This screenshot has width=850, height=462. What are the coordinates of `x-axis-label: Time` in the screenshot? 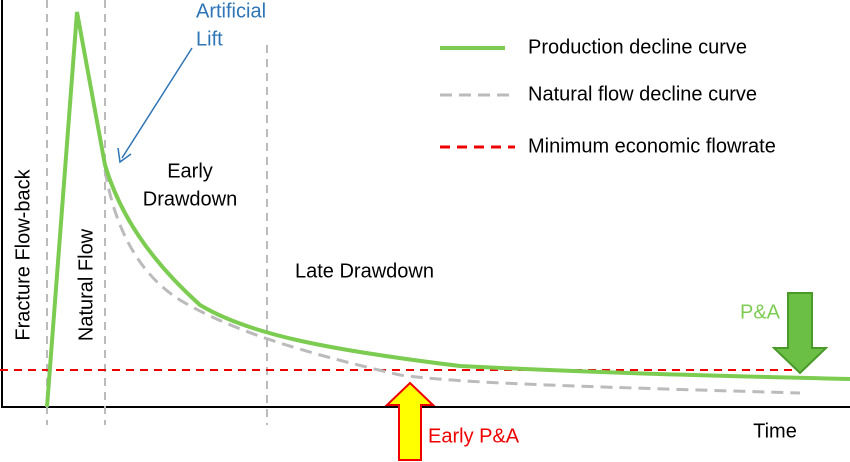 It's located at (775, 431).